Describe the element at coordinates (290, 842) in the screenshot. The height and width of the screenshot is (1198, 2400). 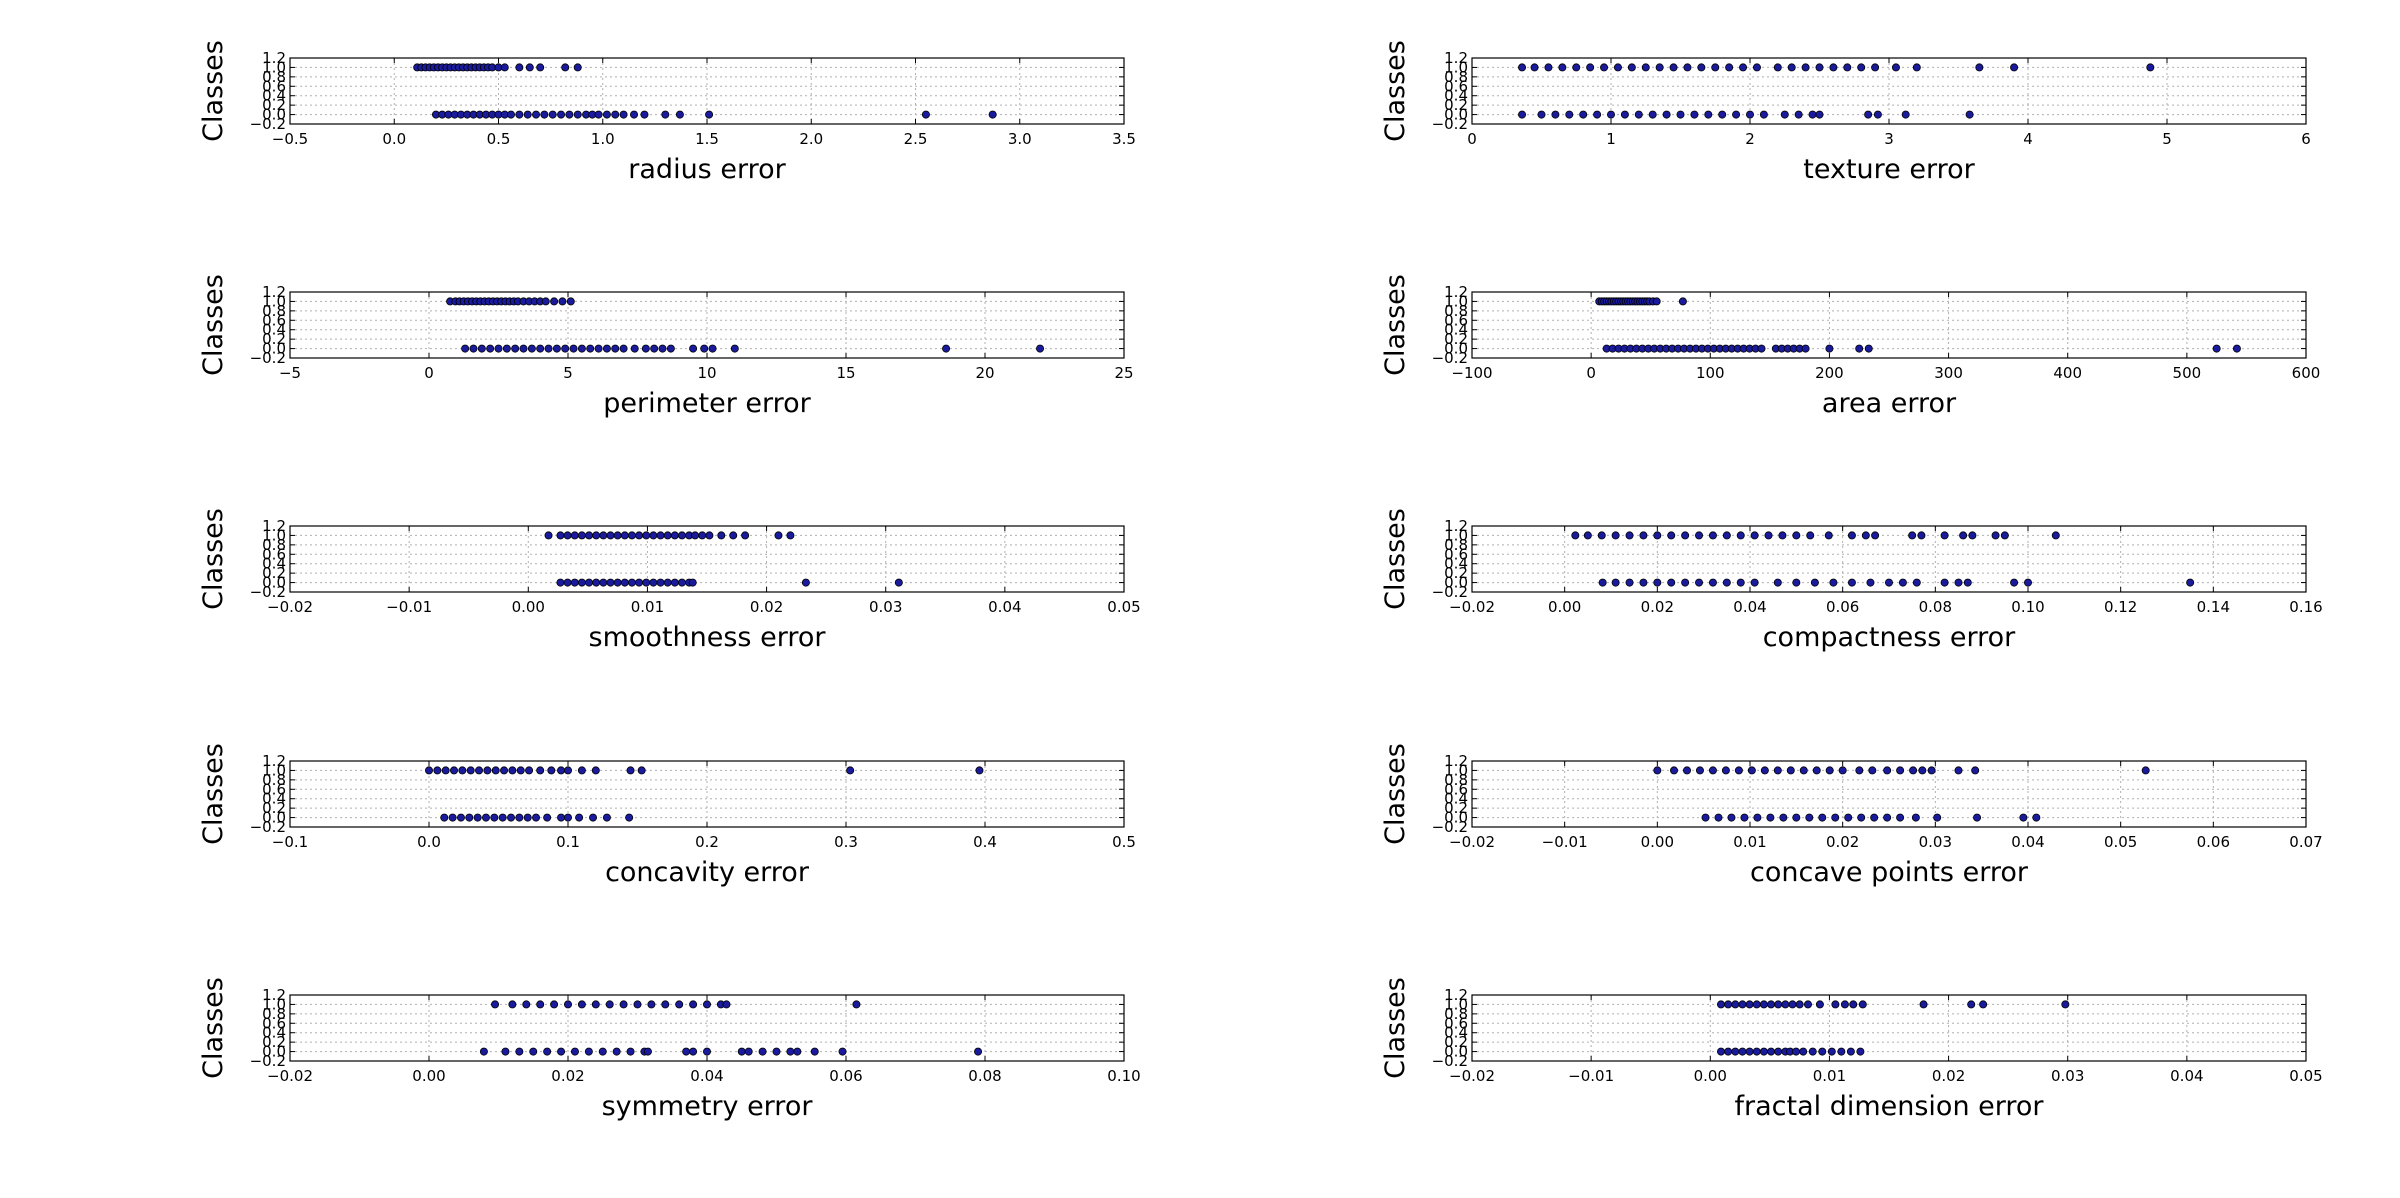
I see `x-tick-label: −0.1` at that location.